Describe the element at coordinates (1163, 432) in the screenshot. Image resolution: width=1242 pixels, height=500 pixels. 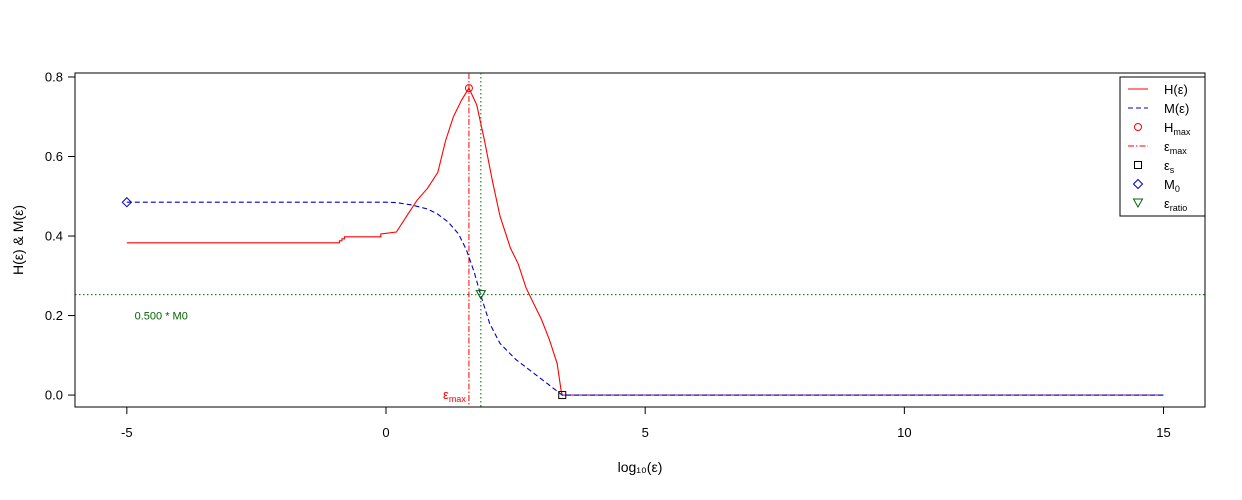
I see `x-tick-label: 15` at that location.